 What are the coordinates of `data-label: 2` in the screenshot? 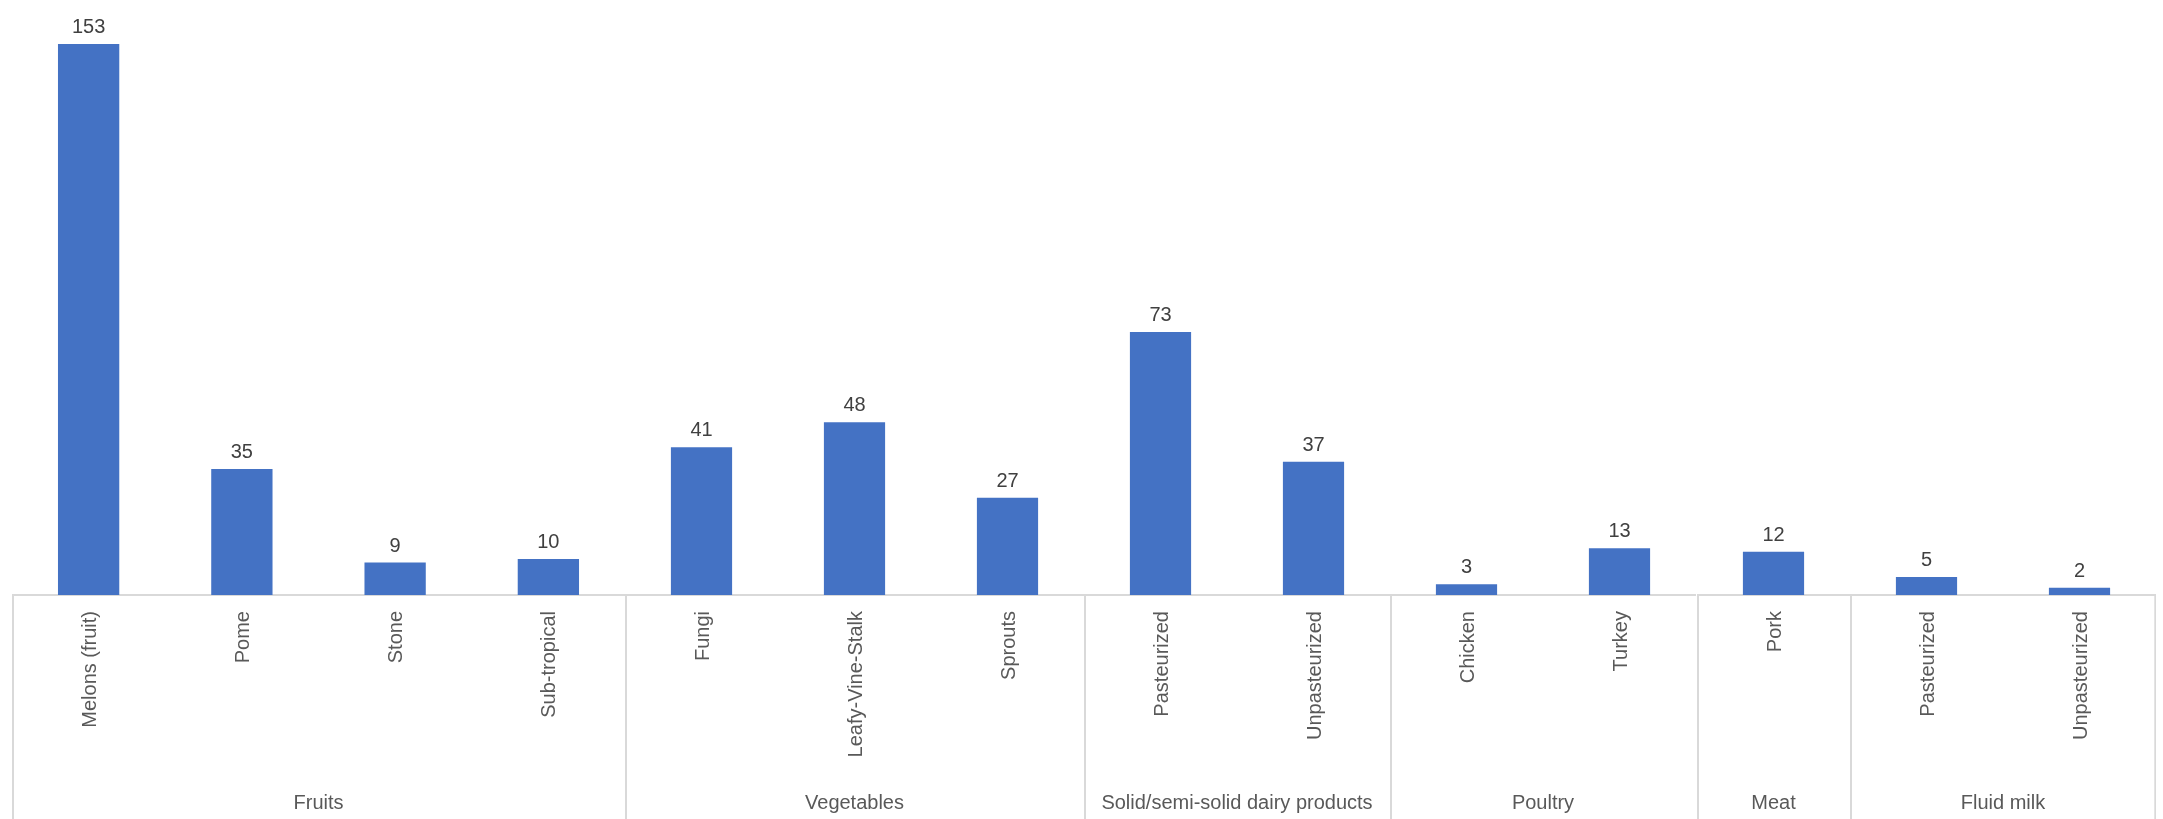 It's located at (2079, 569).